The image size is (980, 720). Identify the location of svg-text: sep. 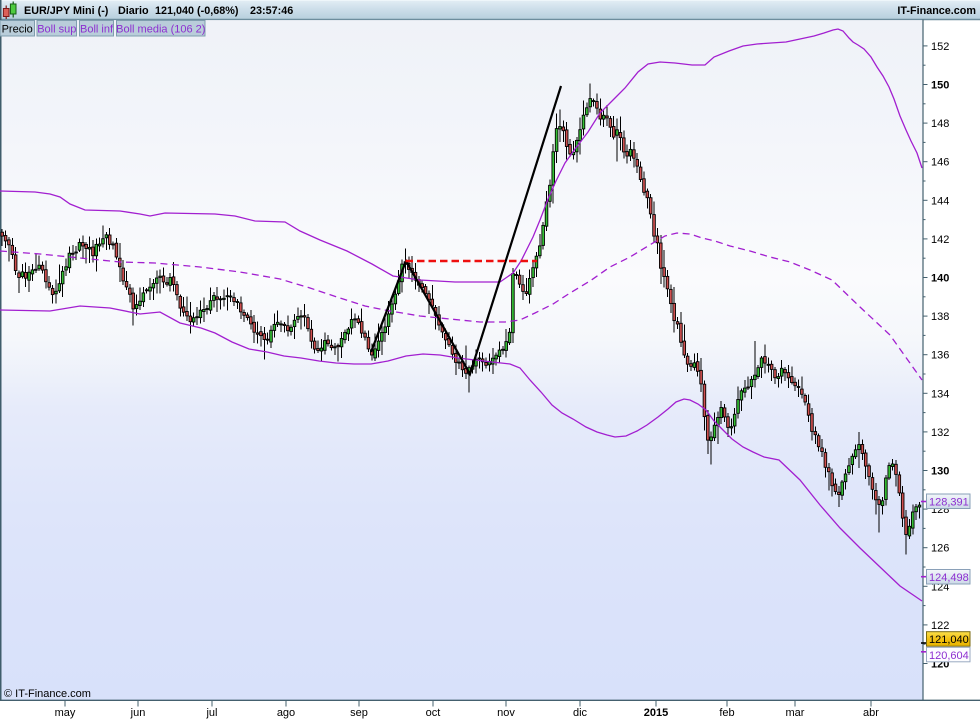
(359, 713).